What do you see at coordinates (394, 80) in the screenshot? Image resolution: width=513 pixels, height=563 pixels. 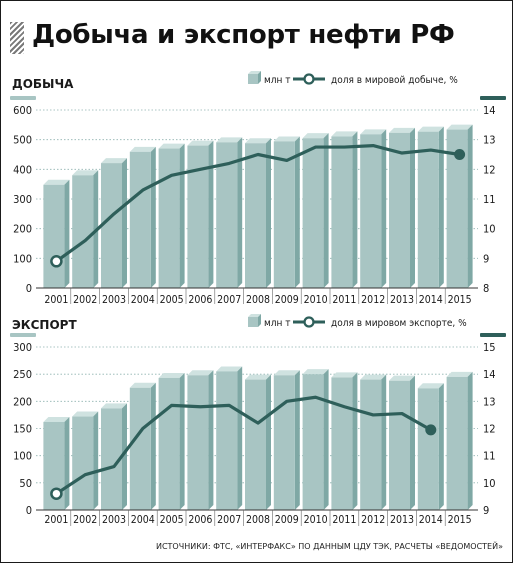 I see `legend-line-label: доля в мировой добыче, %` at bounding box center [394, 80].